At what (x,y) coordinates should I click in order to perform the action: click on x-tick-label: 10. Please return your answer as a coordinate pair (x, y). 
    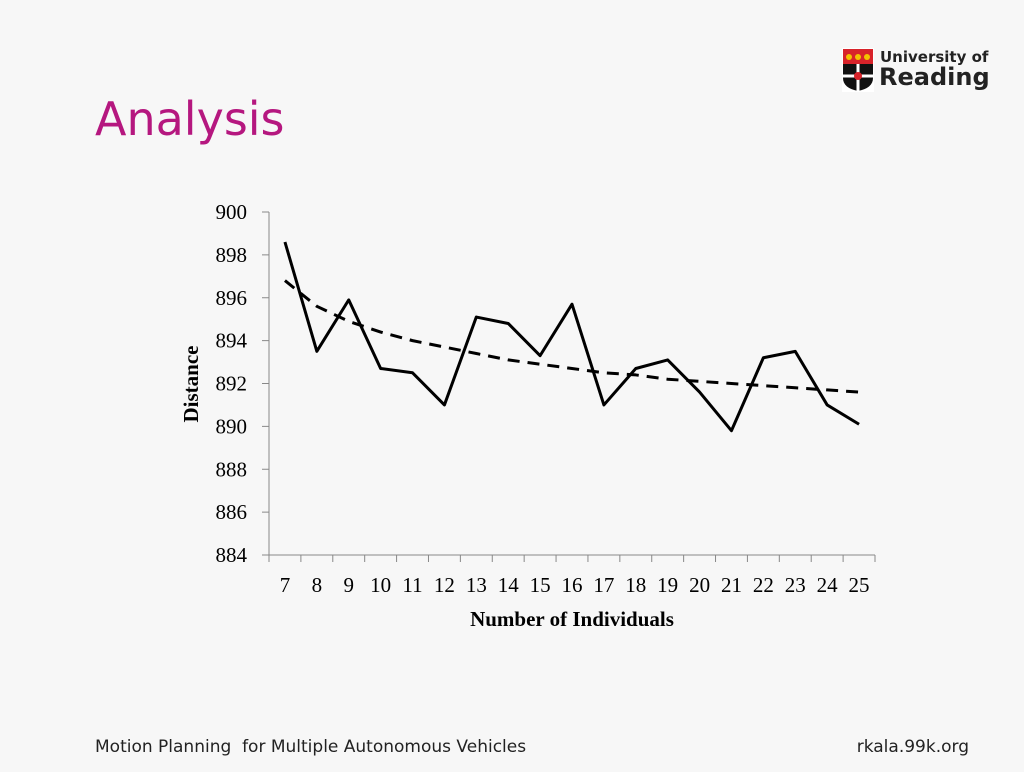
    Looking at the image, I should click on (380, 585).